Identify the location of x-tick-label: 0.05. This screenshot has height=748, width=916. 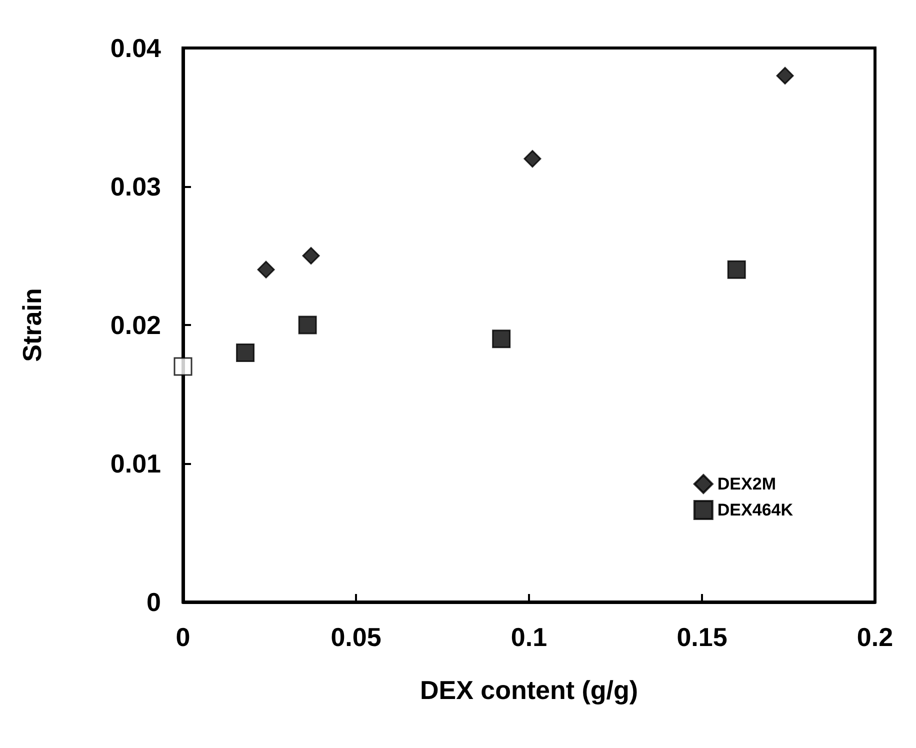
(356, 637).